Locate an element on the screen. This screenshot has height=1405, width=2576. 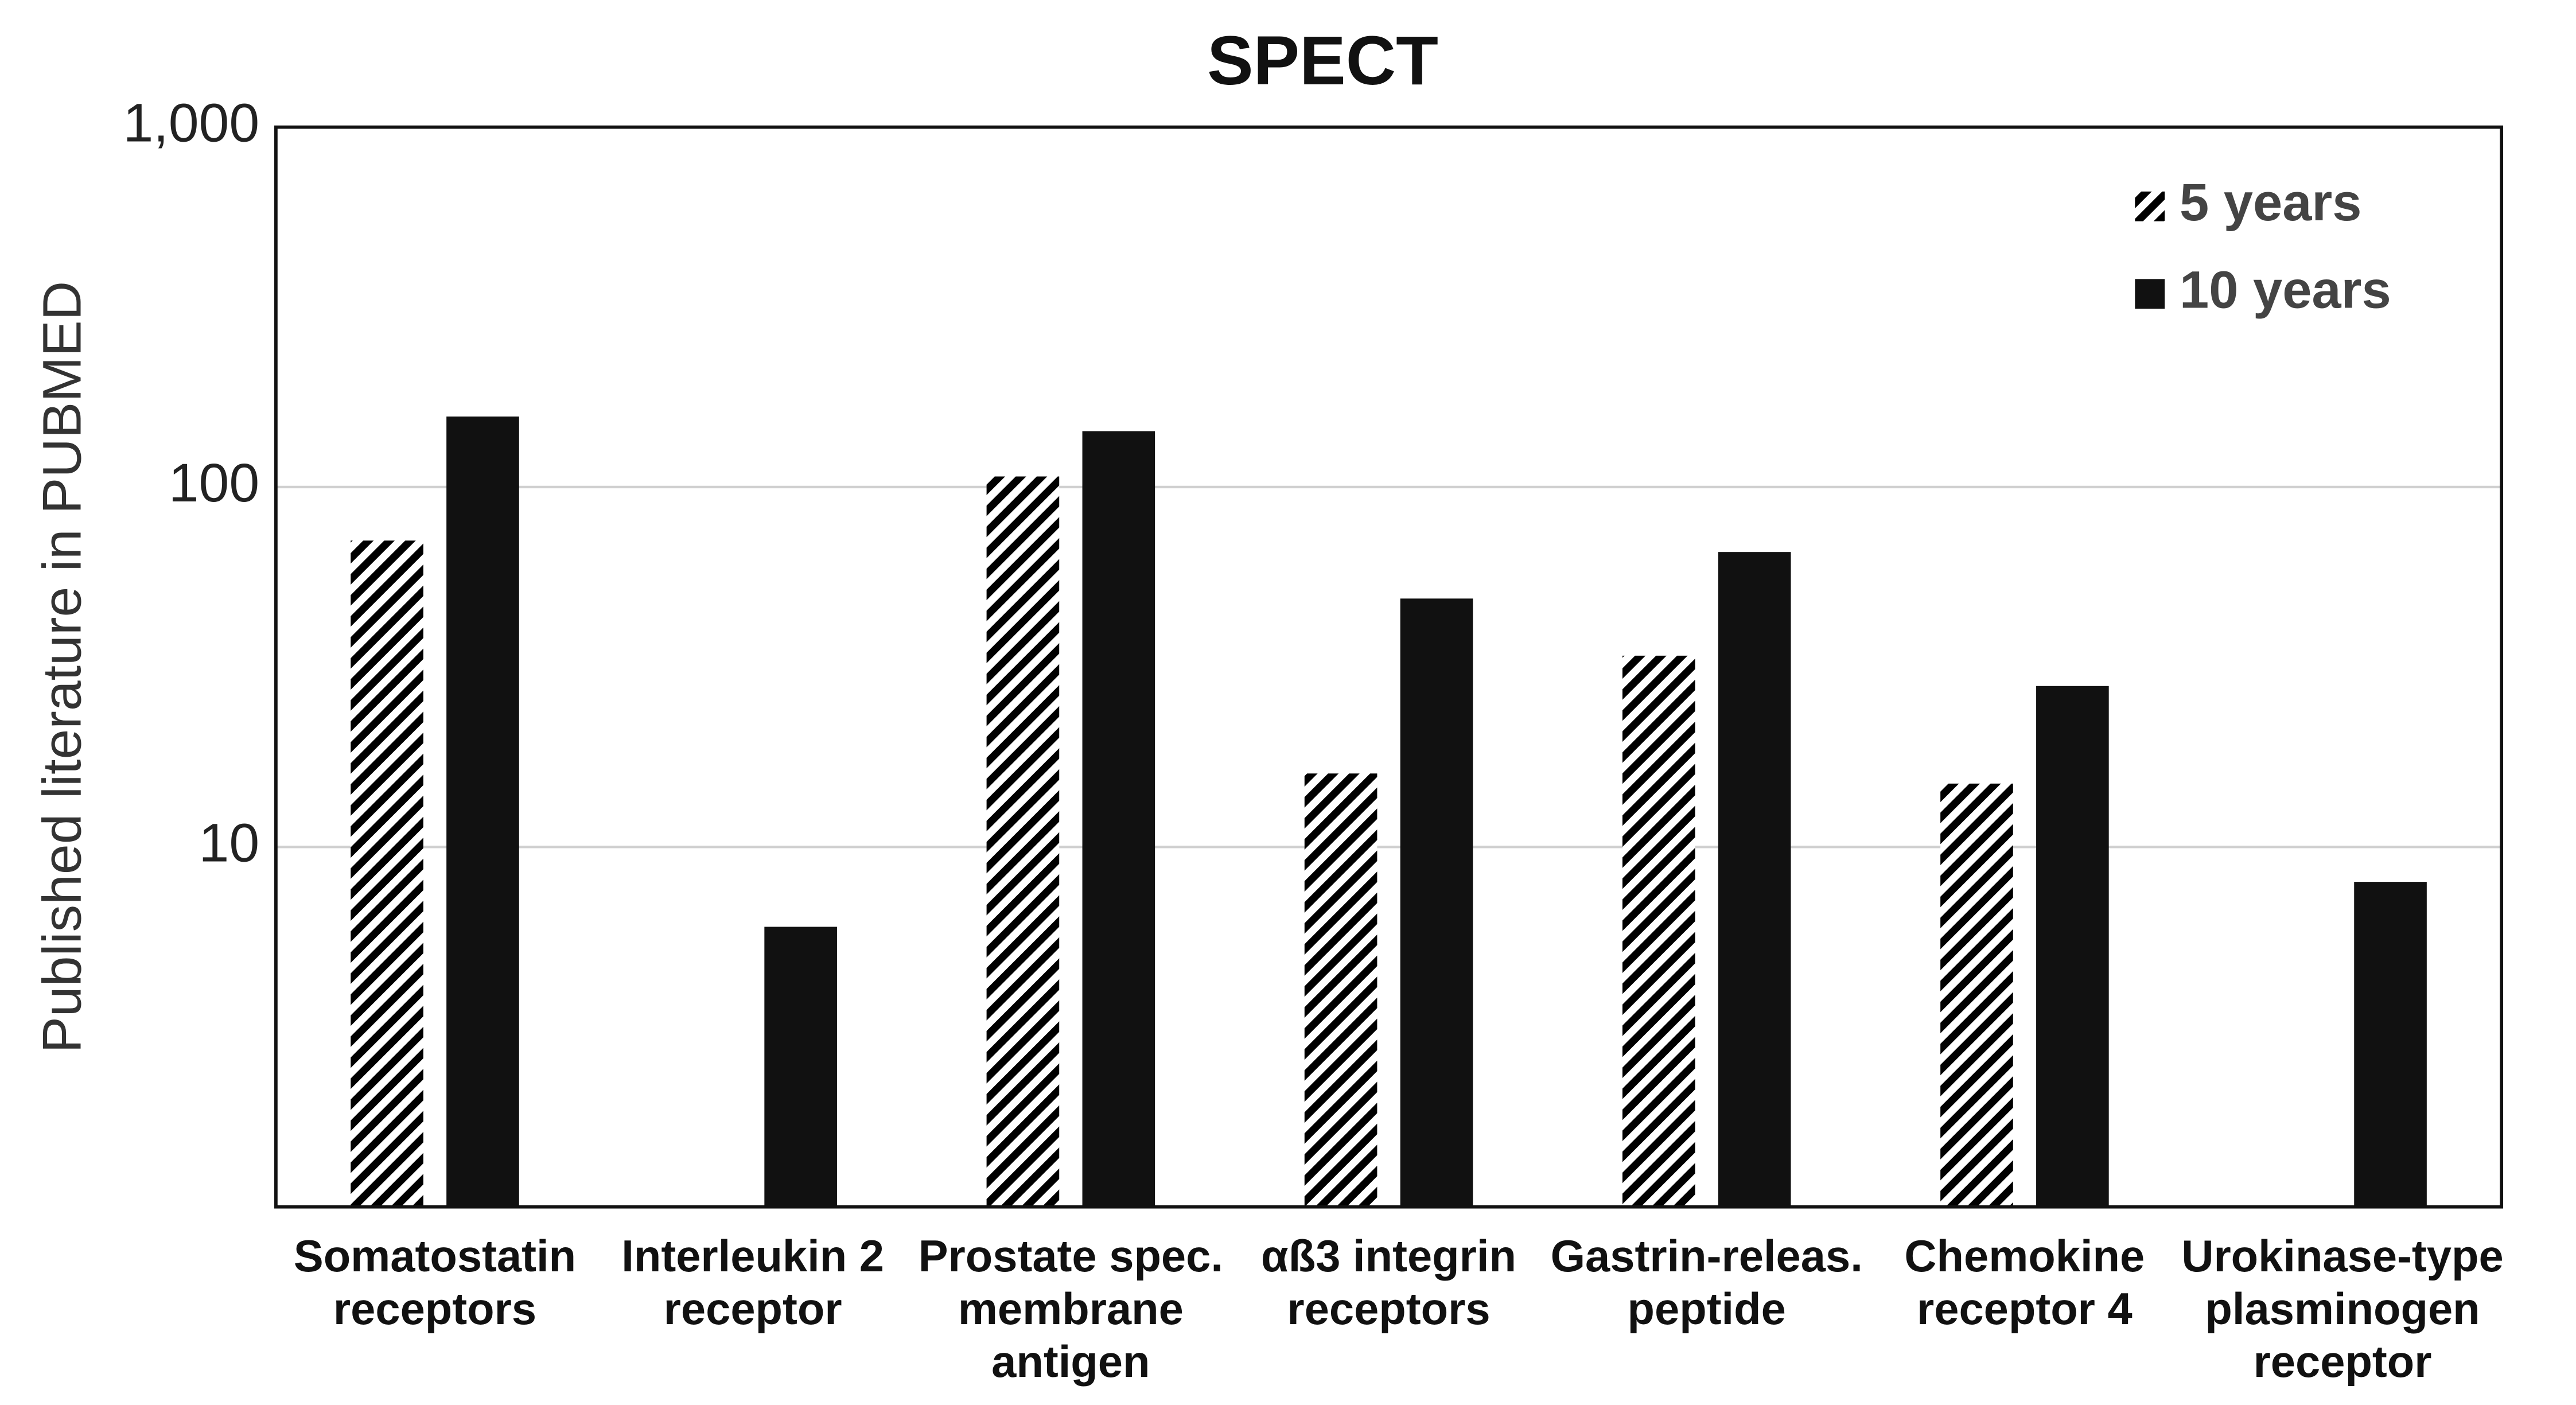
x-tick-label: αß3 integrin receptors is located at coordinates (1388, 1282).